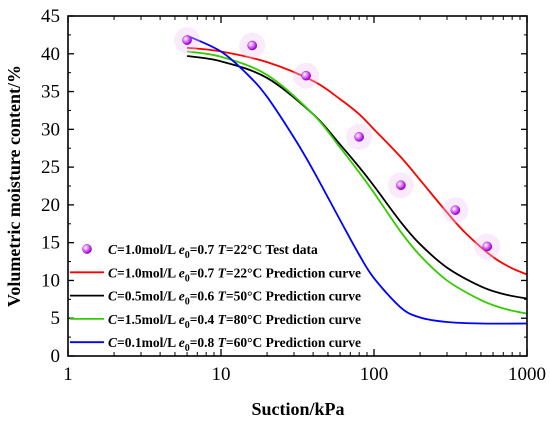 The width and height of the screenshot is (550, 428). I want to click on x-tick-label: 10, so click(221, 374).